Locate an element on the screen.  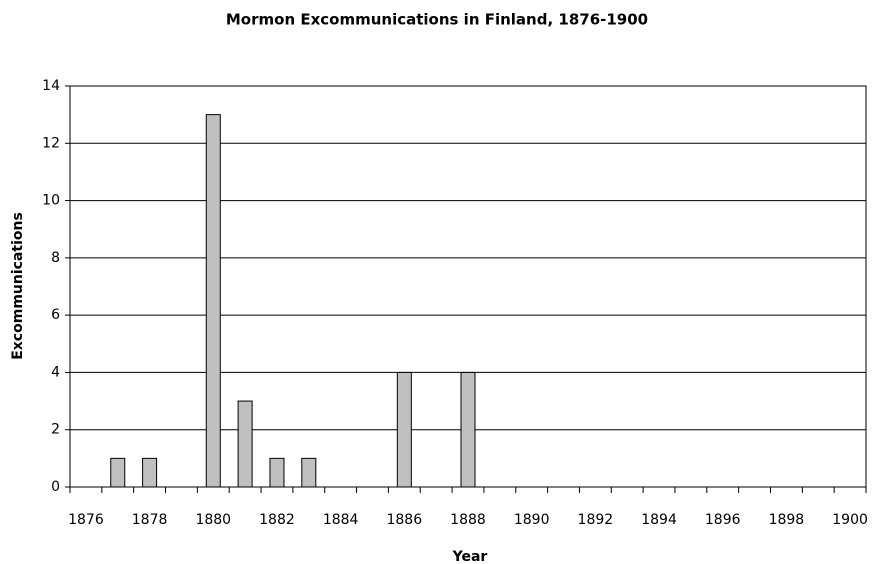
x-tick-label: 1886 is located at coordinates (404, 520).